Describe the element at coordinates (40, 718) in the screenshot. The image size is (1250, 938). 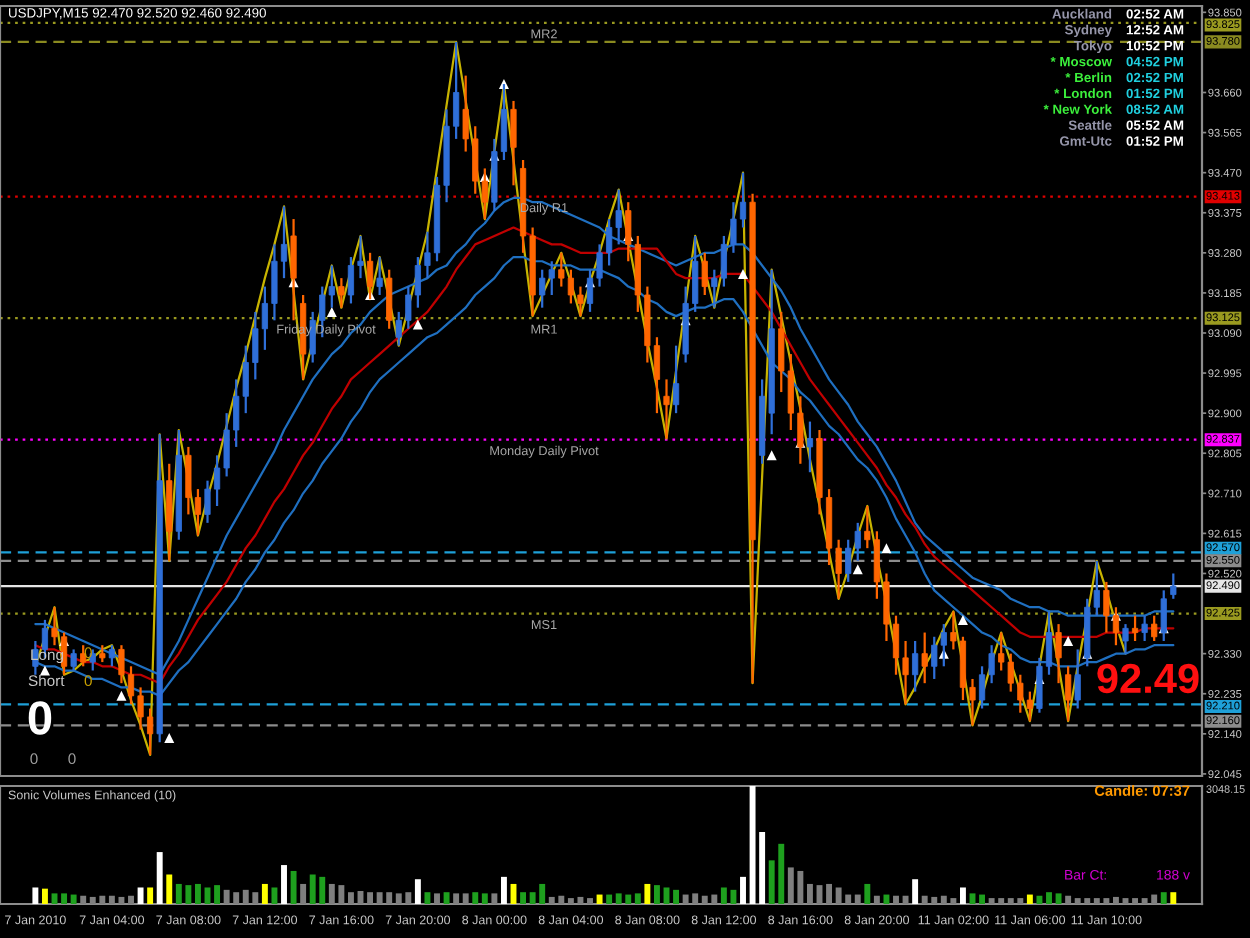
I see `annotation: 0` at that location.